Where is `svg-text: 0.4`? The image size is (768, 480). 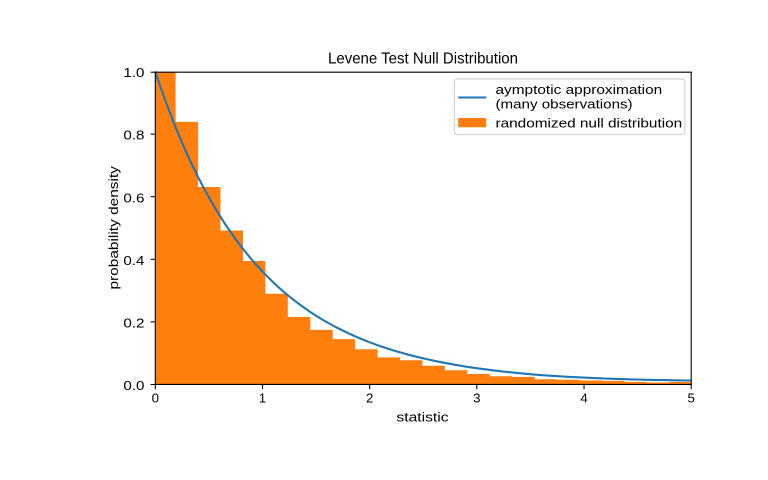 svg-text: 0.4 is located at coordinates (133, 260).